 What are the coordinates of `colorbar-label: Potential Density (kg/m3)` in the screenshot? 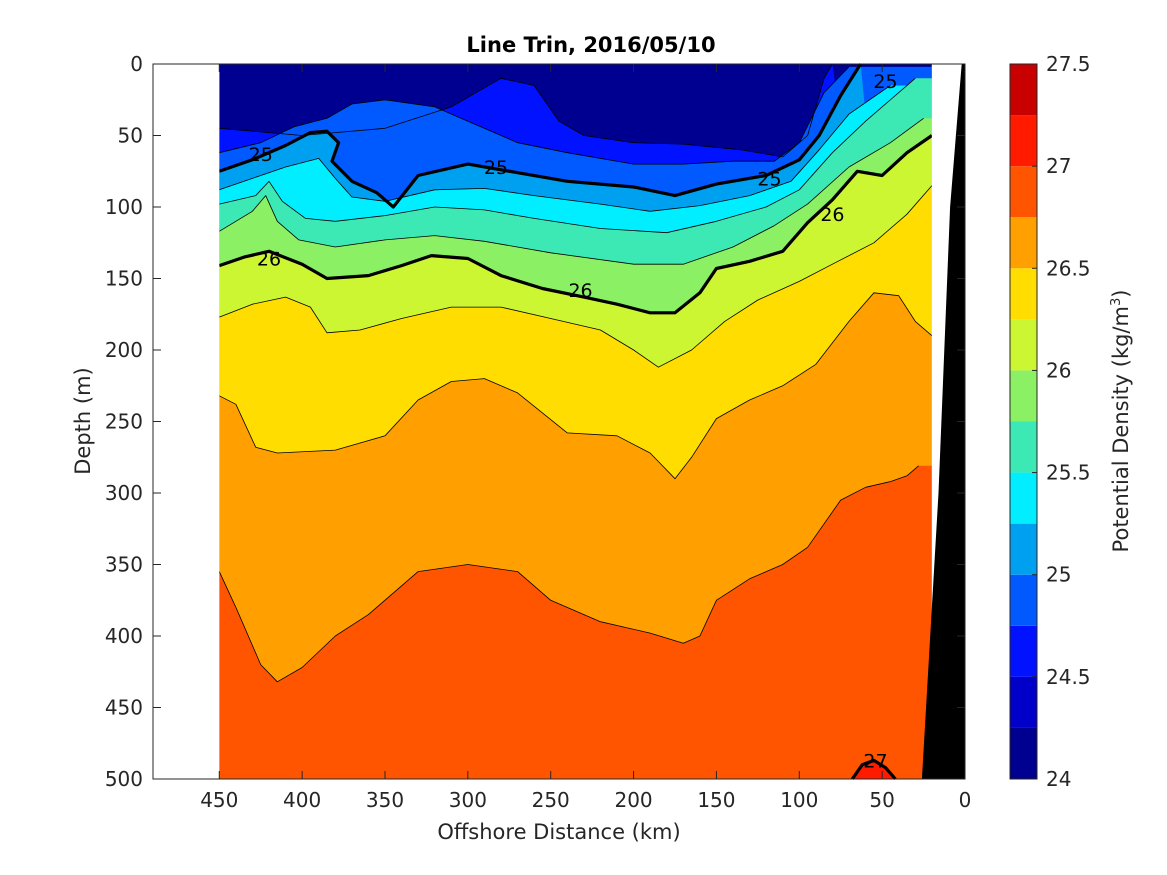 It's located at (1121, 421).